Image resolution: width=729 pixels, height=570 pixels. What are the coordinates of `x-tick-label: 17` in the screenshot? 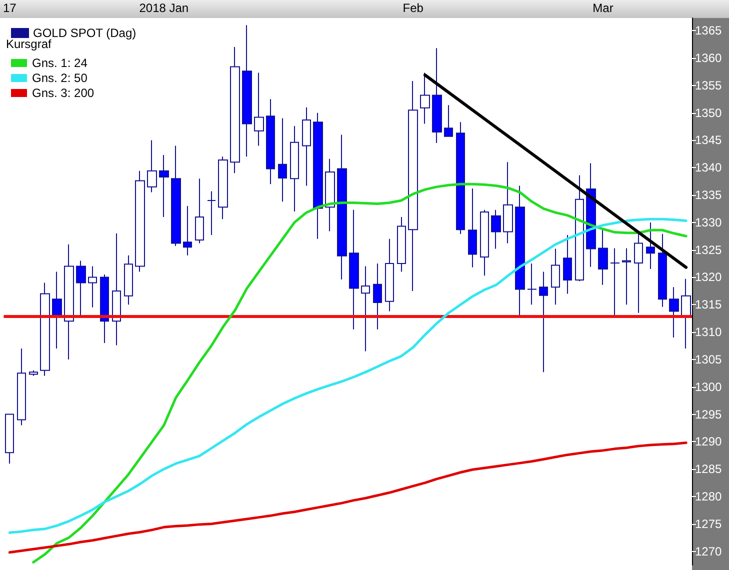 It's located at (9, 8).